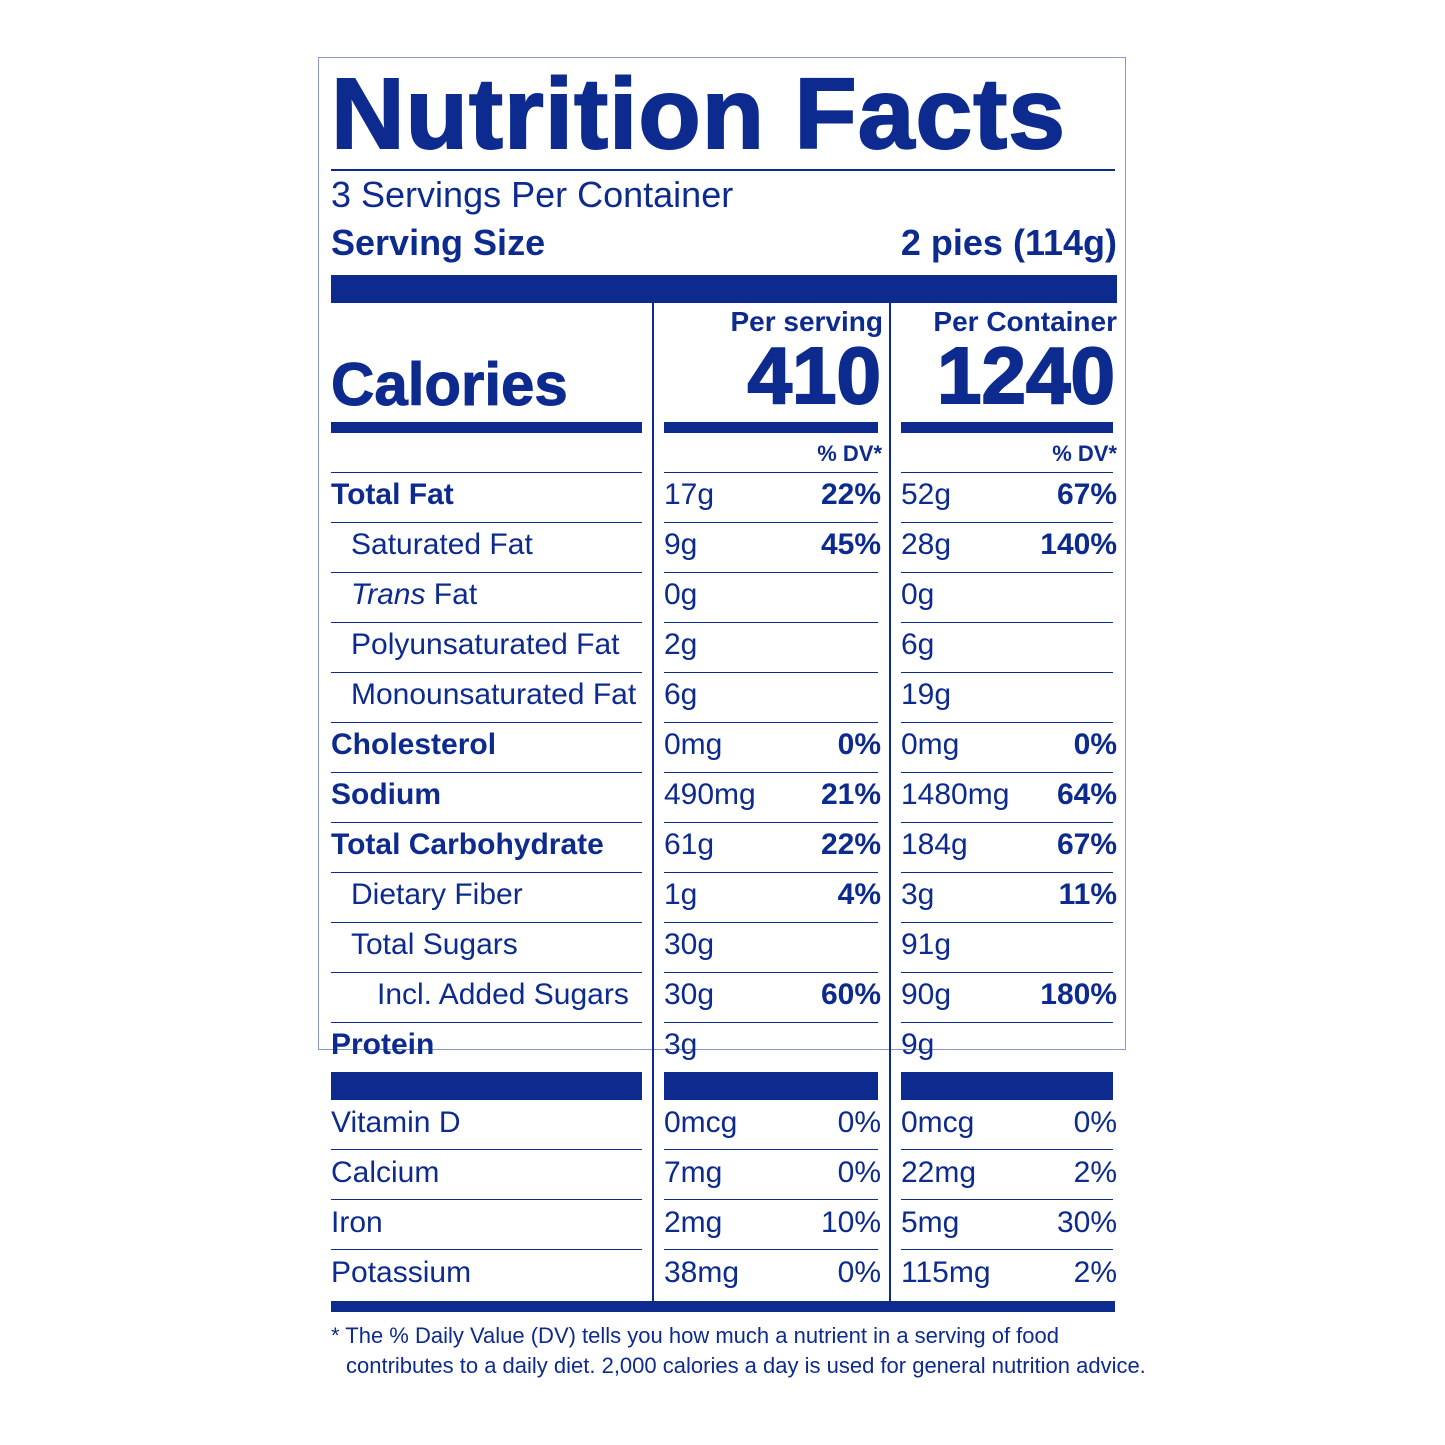 The image size is (1445, 1445). I want to click on nutrient-name-text: Total Sugars, so click(434, 944).